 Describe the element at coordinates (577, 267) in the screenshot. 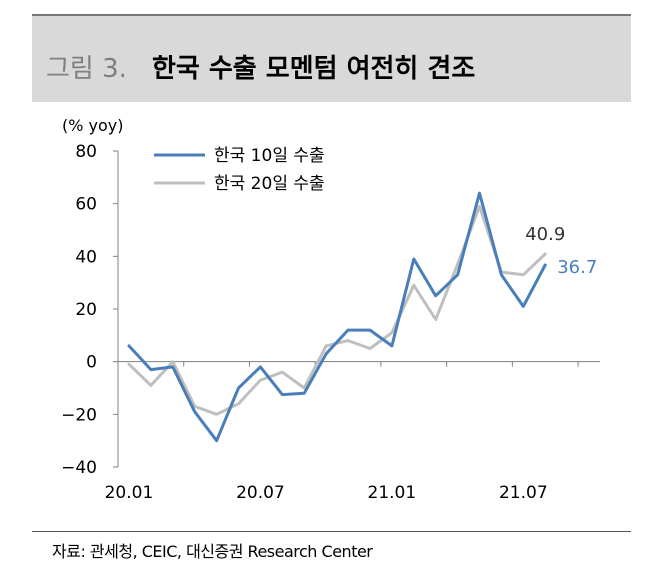

I see `end-label-10day: 36.7` at that location.